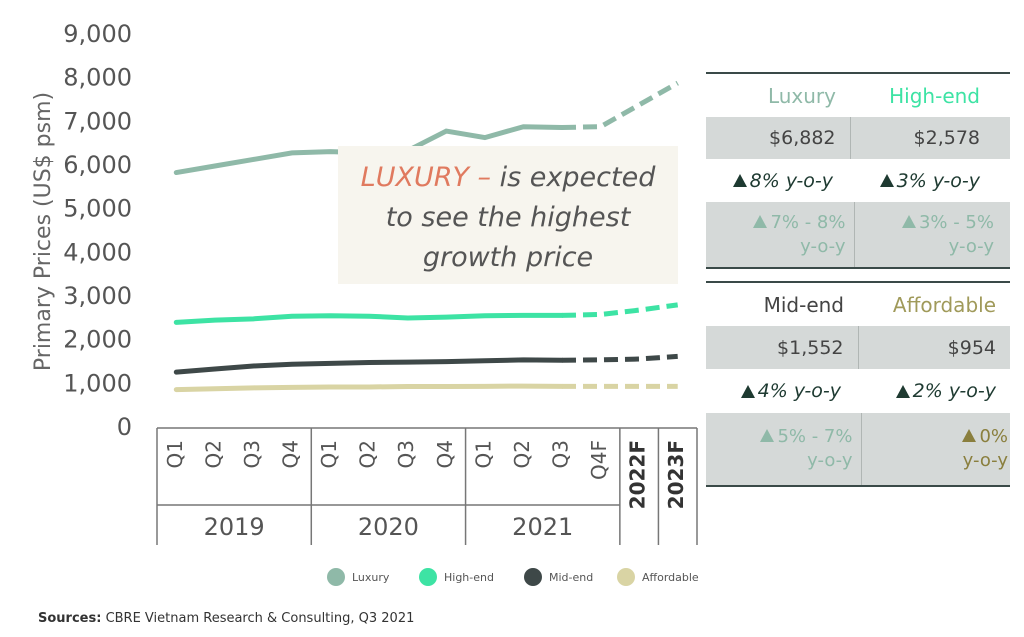  Describe the element at coordinates (670, 577) in the screenshot. I see `legend-label: Affordable` at that location.